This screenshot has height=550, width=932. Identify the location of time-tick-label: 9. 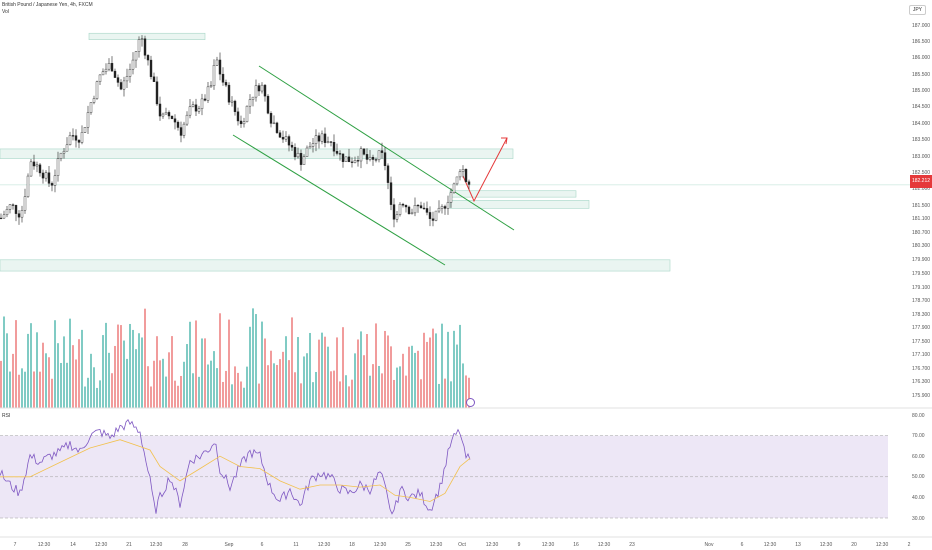
(519, 545).